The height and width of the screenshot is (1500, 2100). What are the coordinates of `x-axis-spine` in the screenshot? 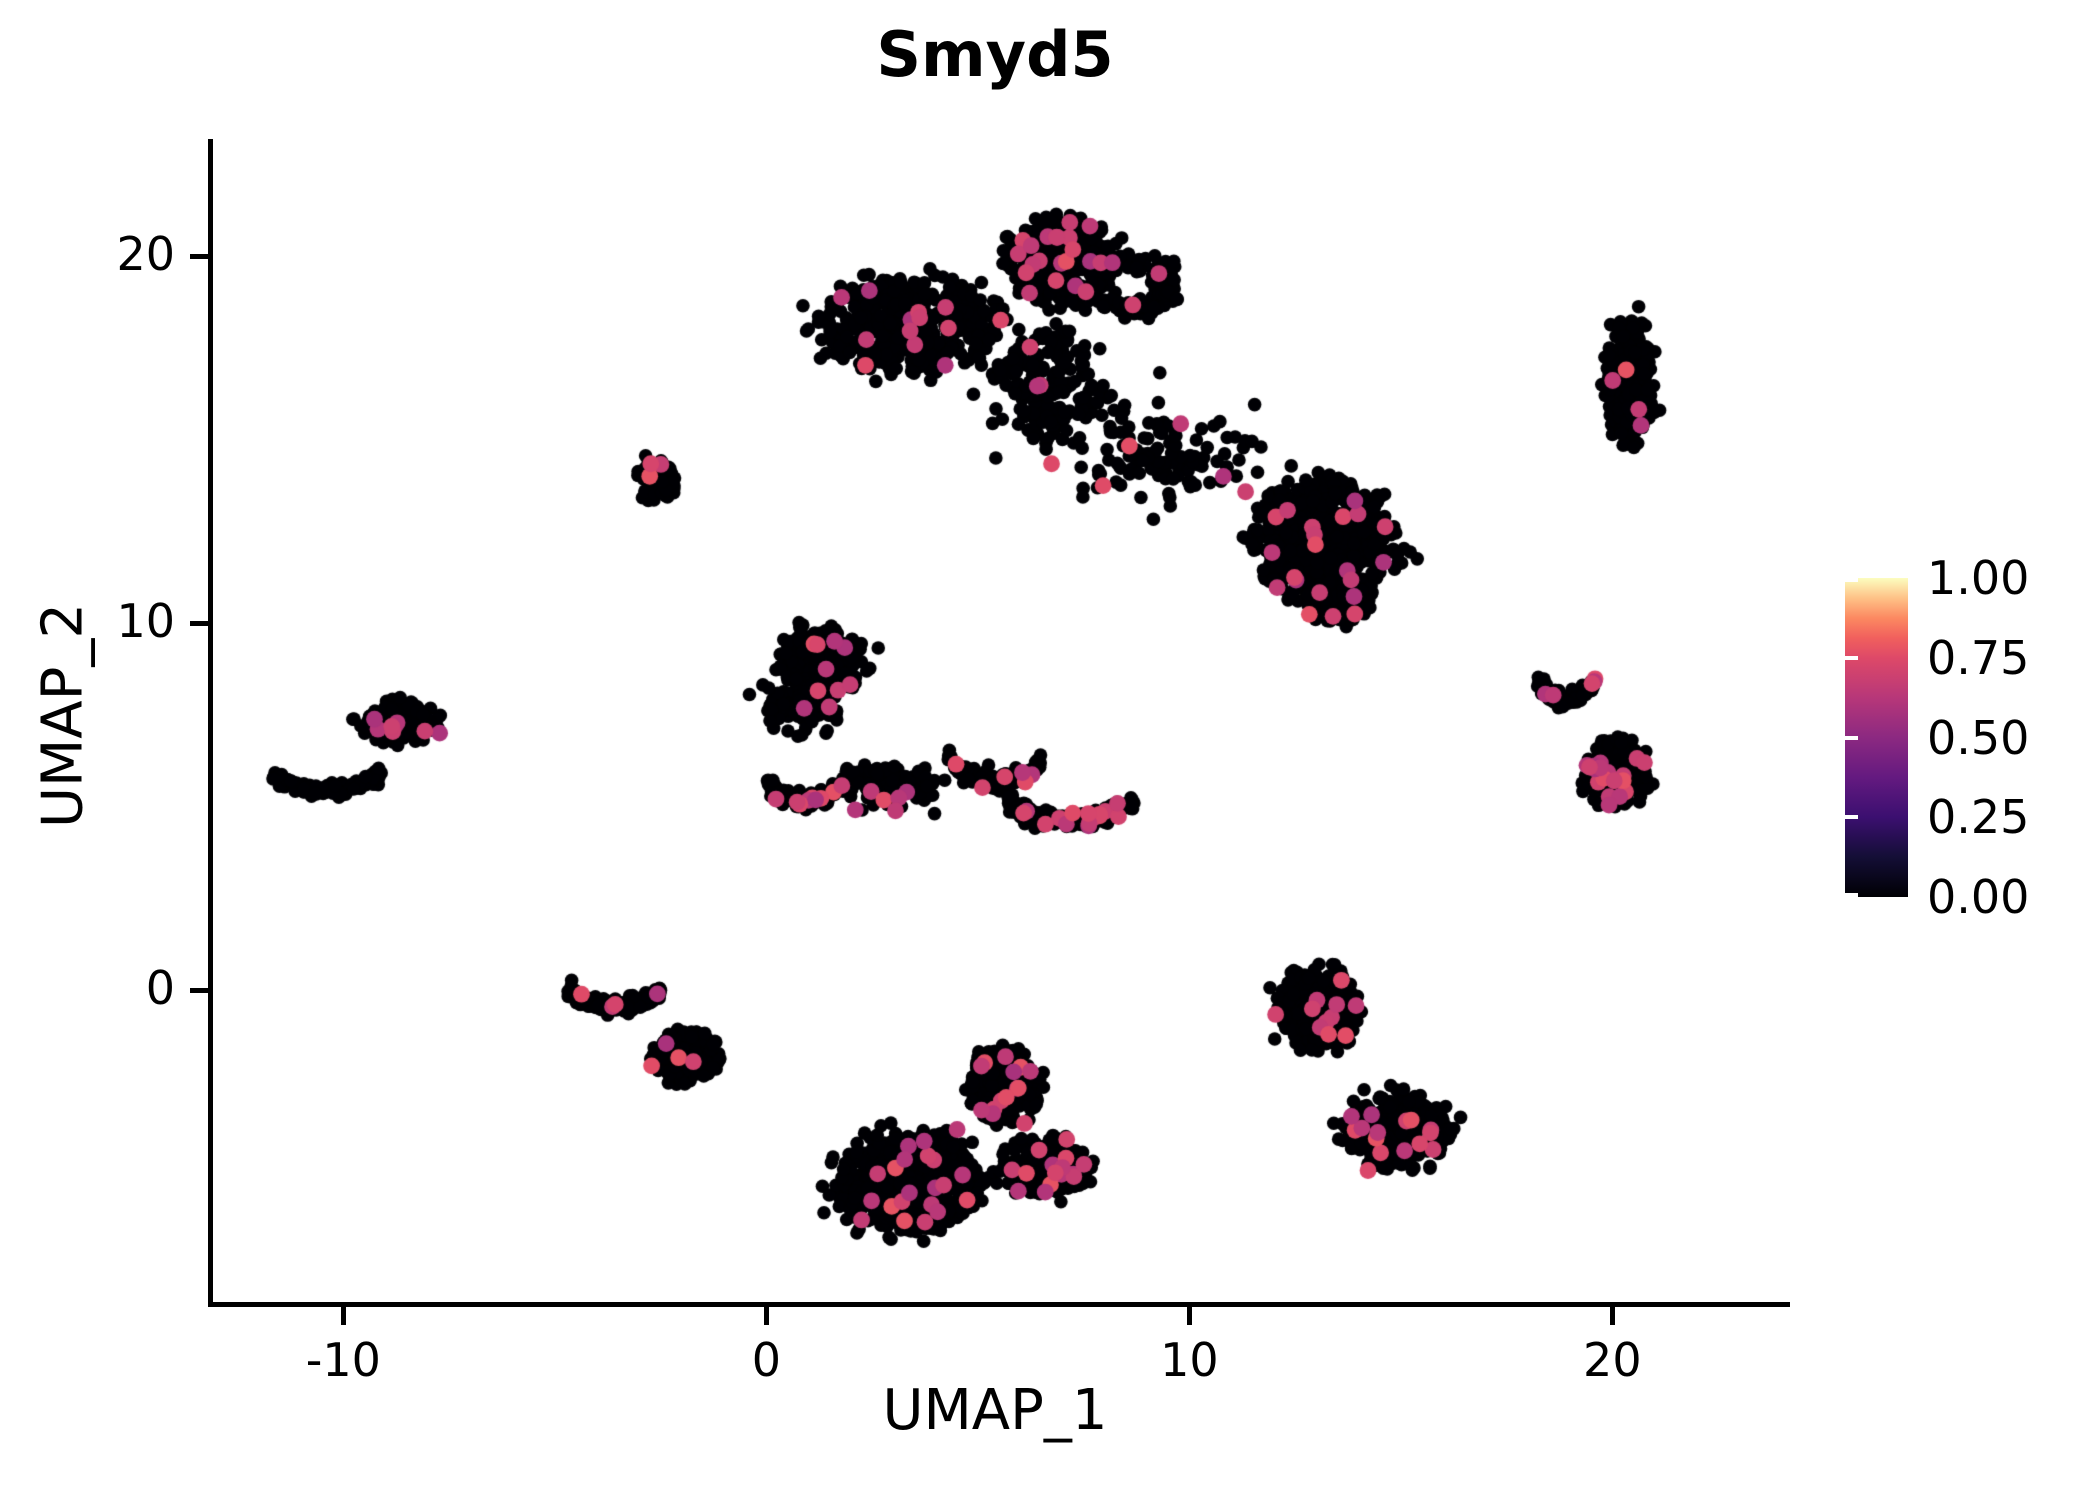 It's located at (999, 1304).